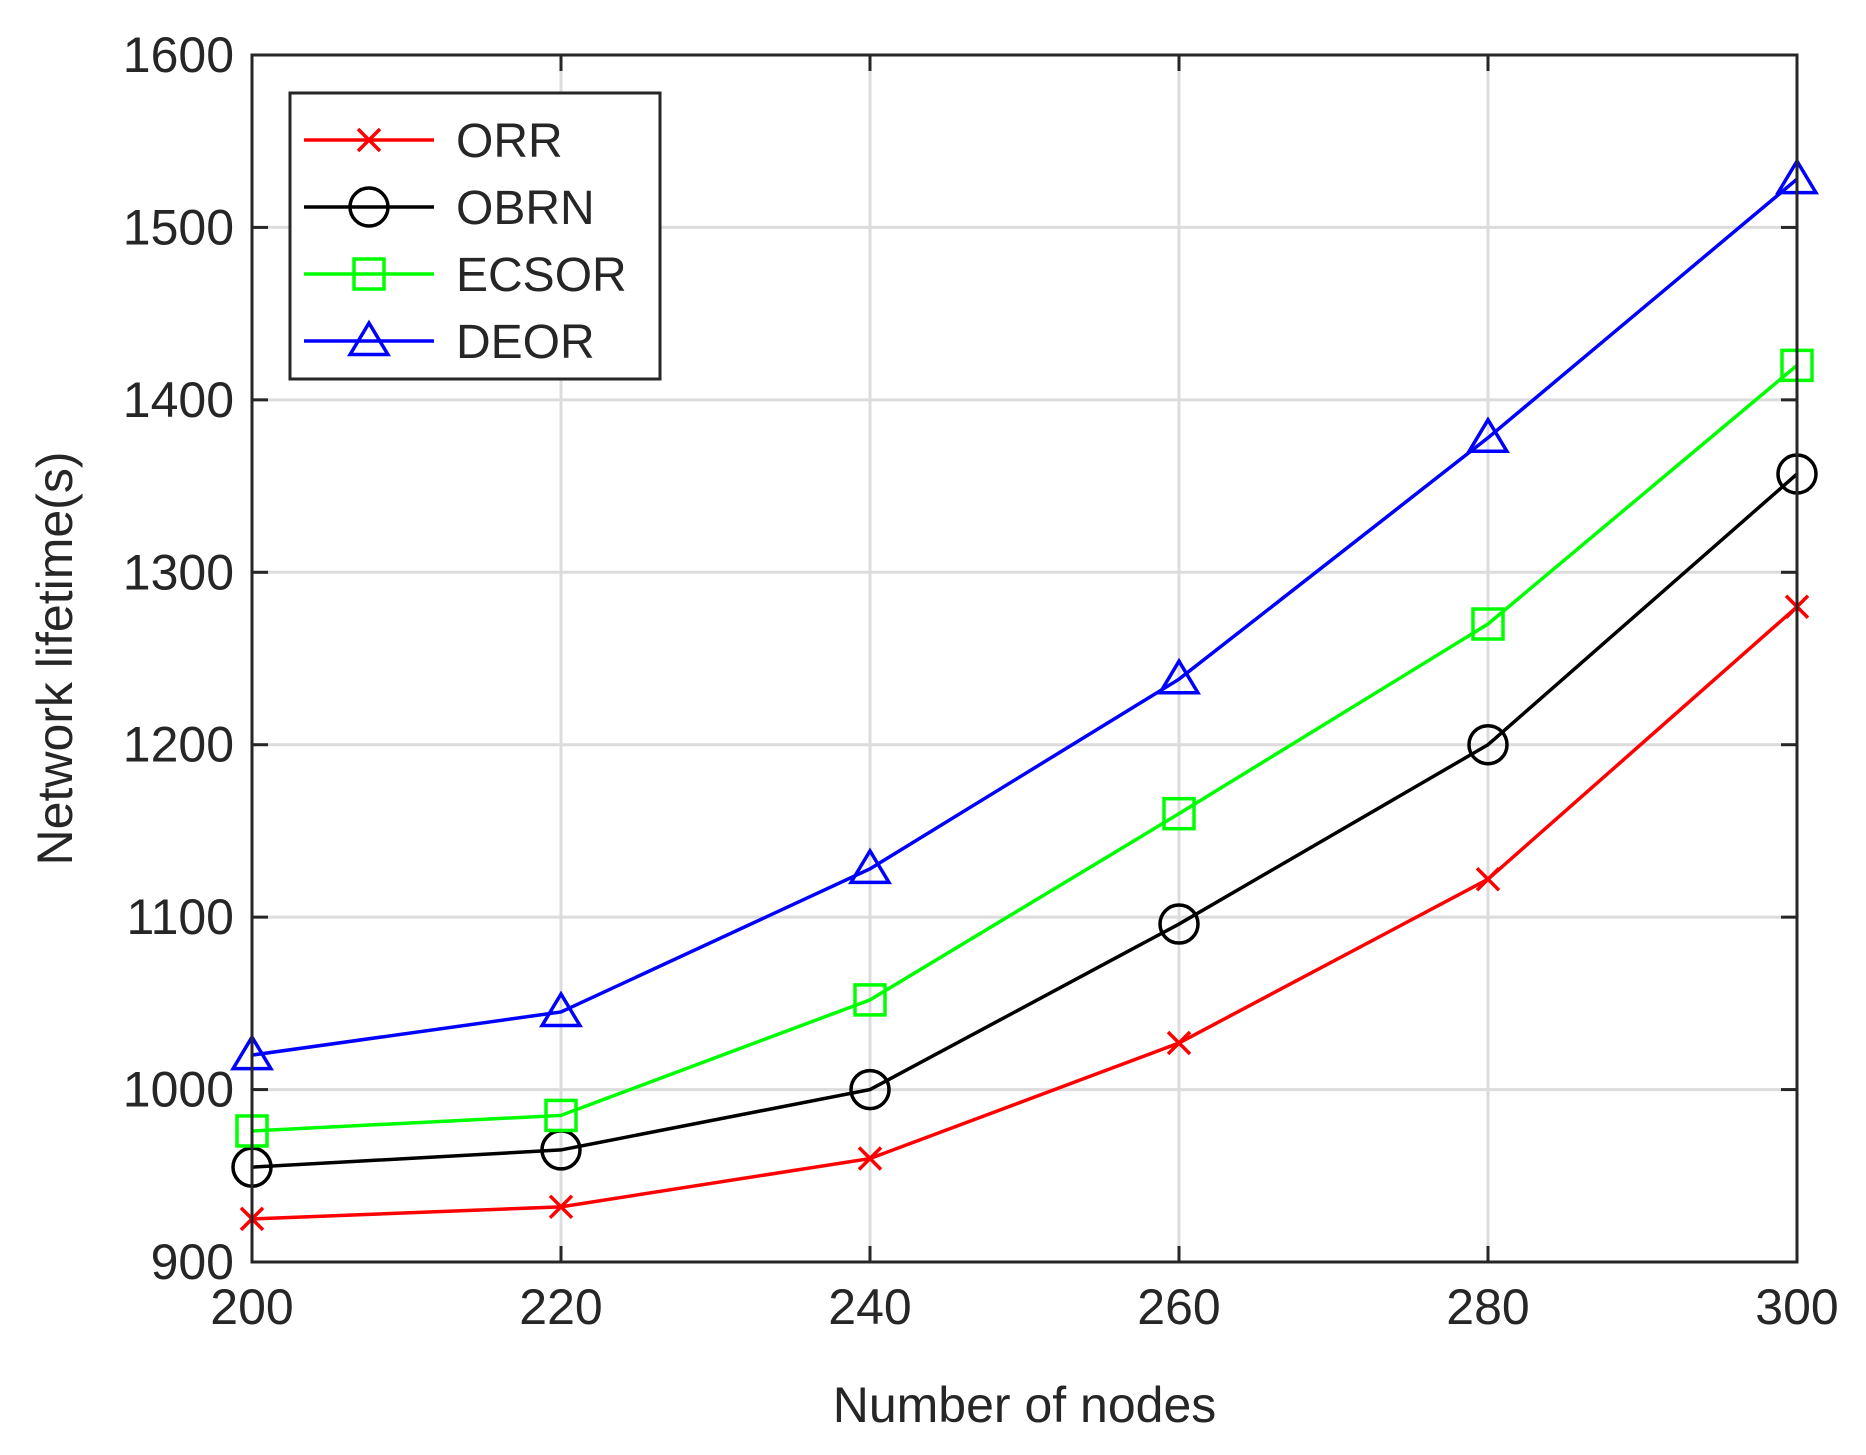  What do you see at coordinates (449, 342) in the screenshot?
I see `legend-item-deor: DEOR` at bounding box center [449, 342].